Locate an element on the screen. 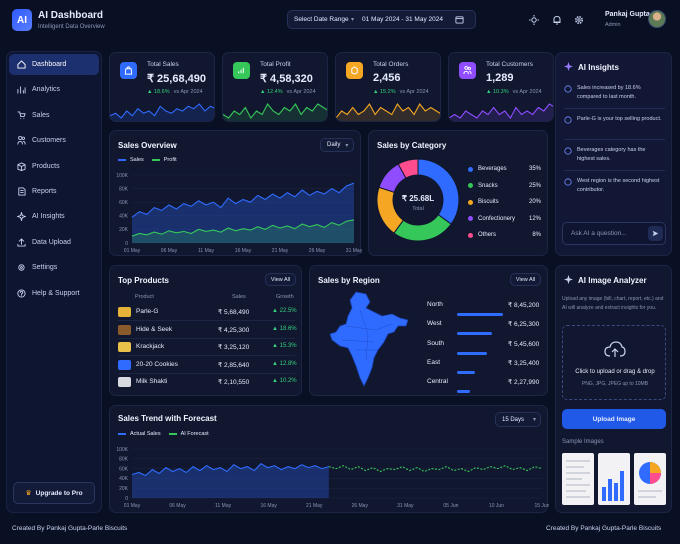 The height and width of the screenshot is (544, 680). money-icon is located at coordinates (241, 70).